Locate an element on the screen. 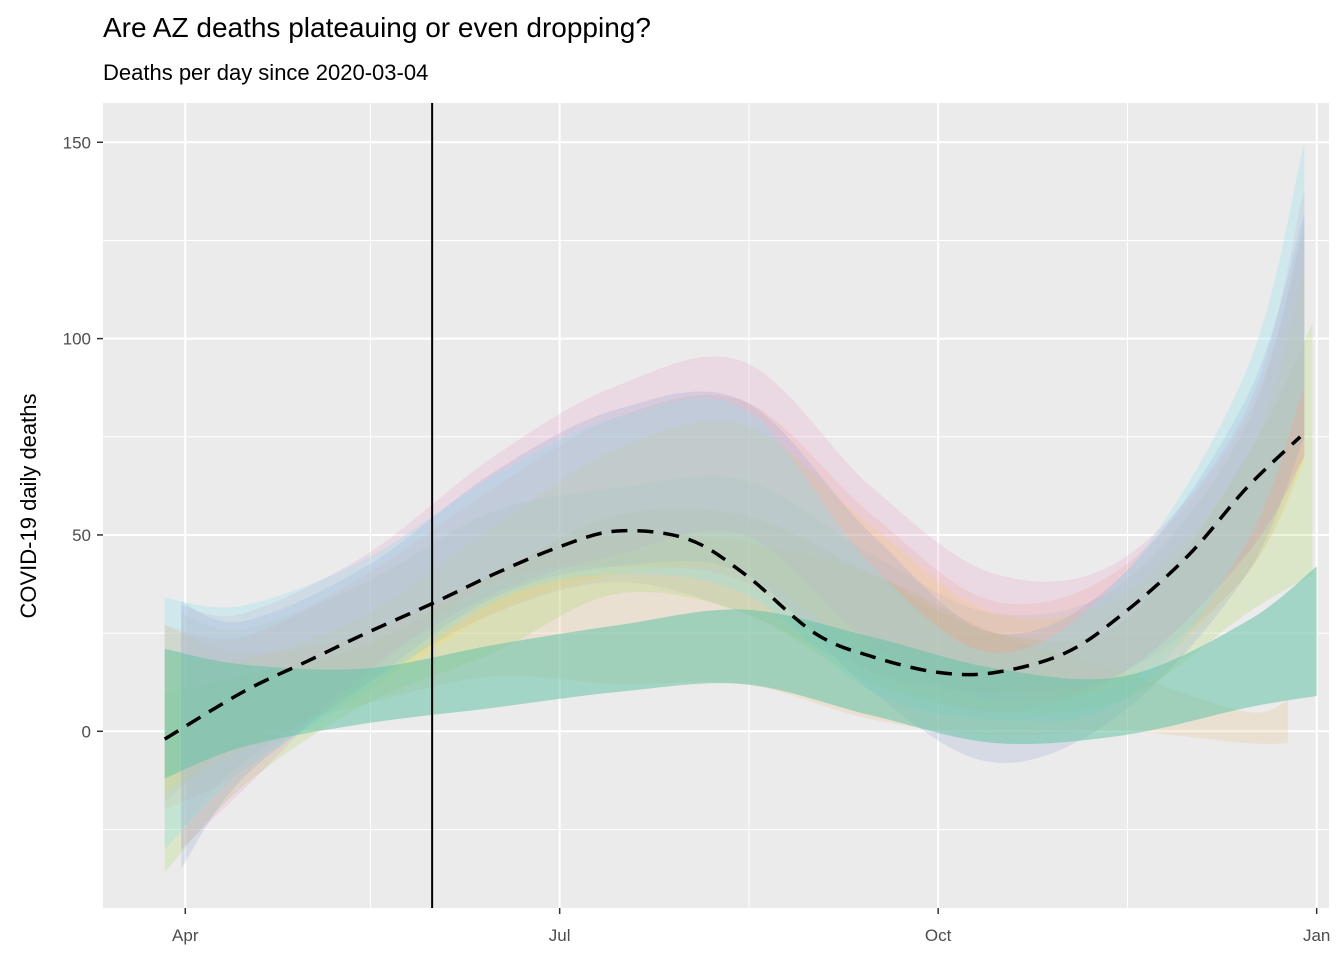 The image size is (1344, 960). x-tick-label: Jan is located at coordinates (1316, 935).